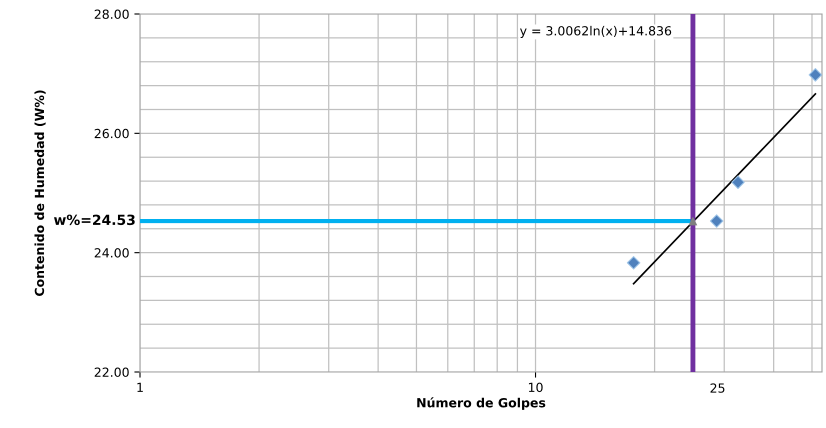 Image resolution: width=826 pixels, height=428 pixels. I want to click on x-tick-label: 1, so click(140, 387).